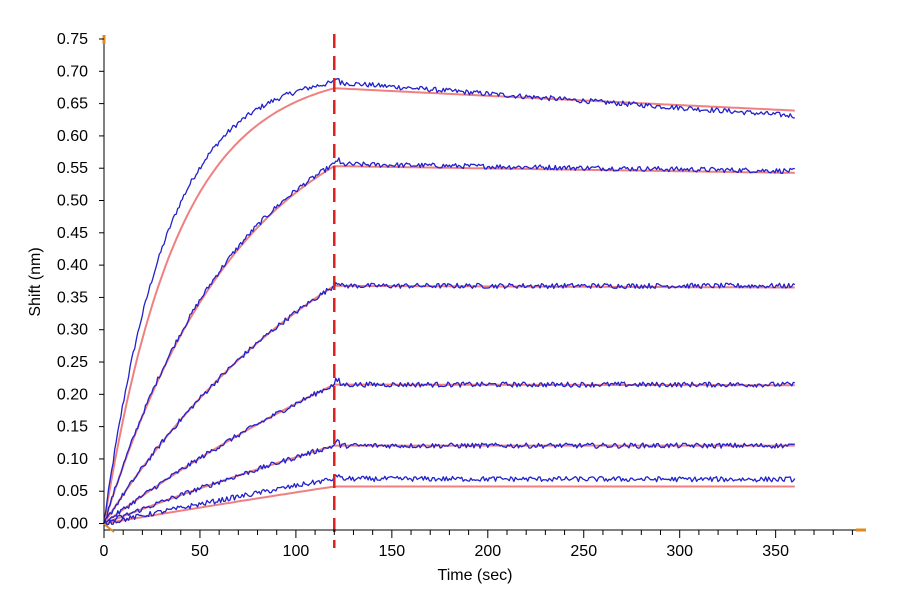  Describe the element at coordinates (72, 362) in the screenshot. I see `y-tick-label: 0.25` at that location.